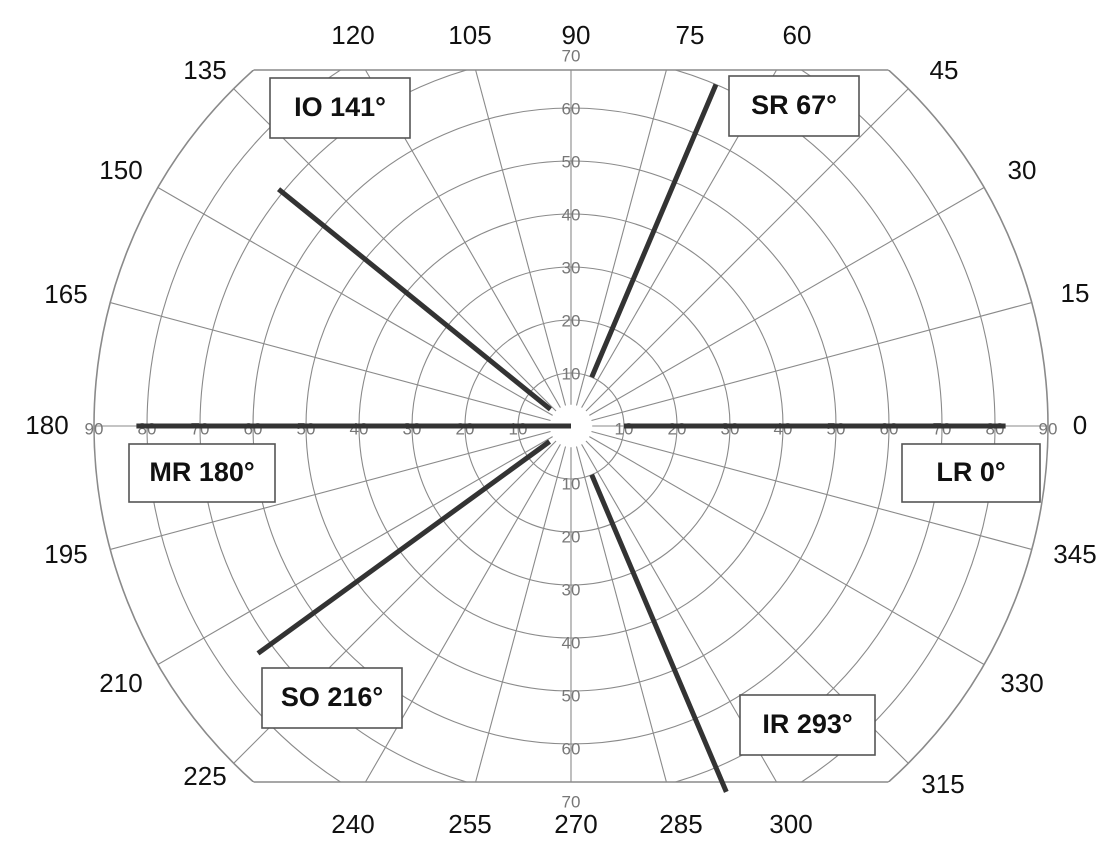  I want to click on label-box-2: IO 141°, so click(340, 108).